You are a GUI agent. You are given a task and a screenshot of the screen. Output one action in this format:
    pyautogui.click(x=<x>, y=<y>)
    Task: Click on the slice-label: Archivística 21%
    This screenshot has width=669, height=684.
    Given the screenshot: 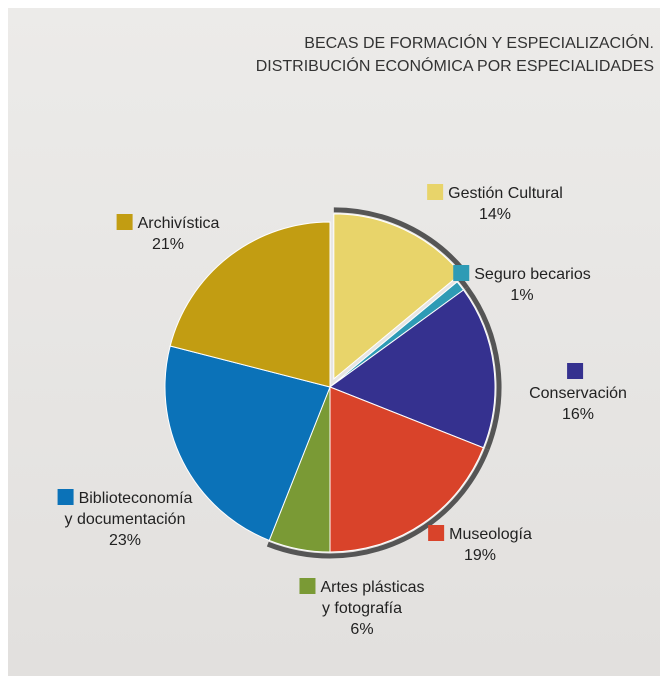 What is the action you would take?
    pyautogui.click(x=168, y=234)
    